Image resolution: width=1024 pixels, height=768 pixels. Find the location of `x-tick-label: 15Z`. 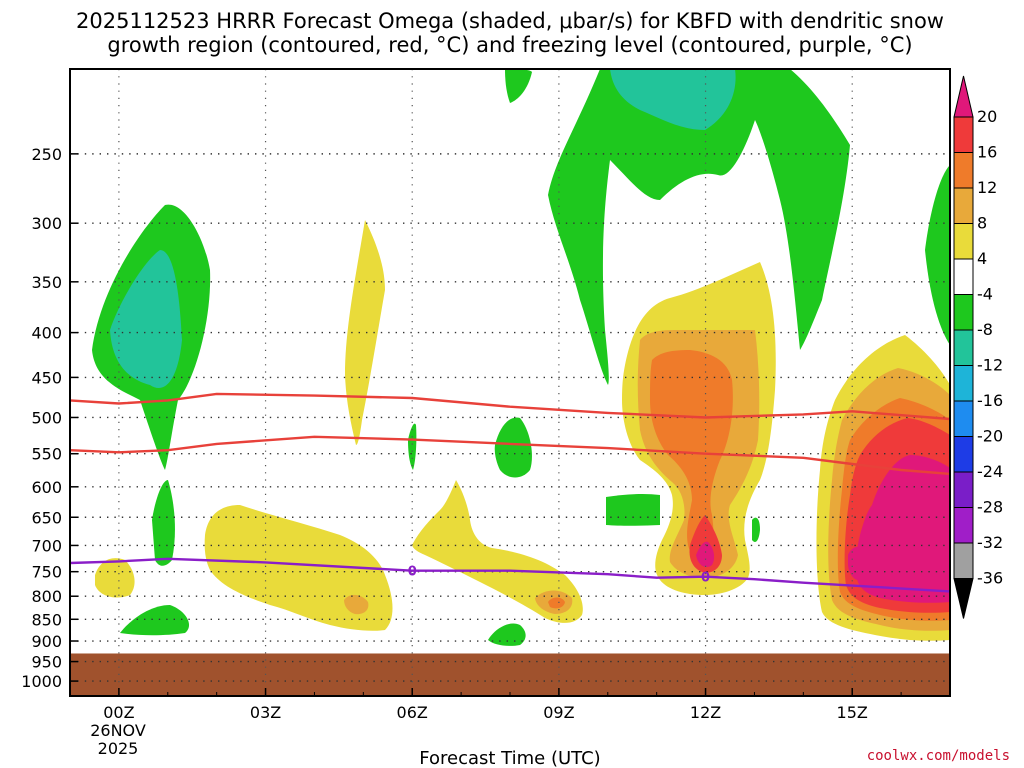

x-tick-label: 15Z is located at coordinates (852, 712).